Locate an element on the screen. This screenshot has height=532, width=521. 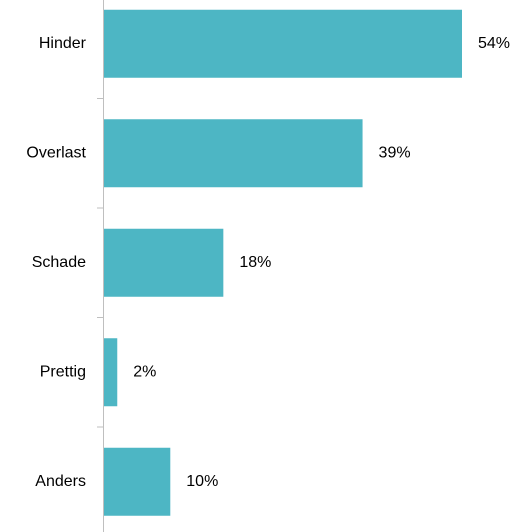
value-label: 10% is located at coordinates (202, 481).